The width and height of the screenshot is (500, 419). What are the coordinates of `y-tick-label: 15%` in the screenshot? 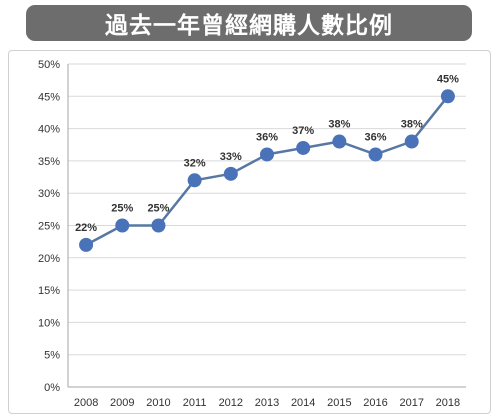 It's located at (49, 291).